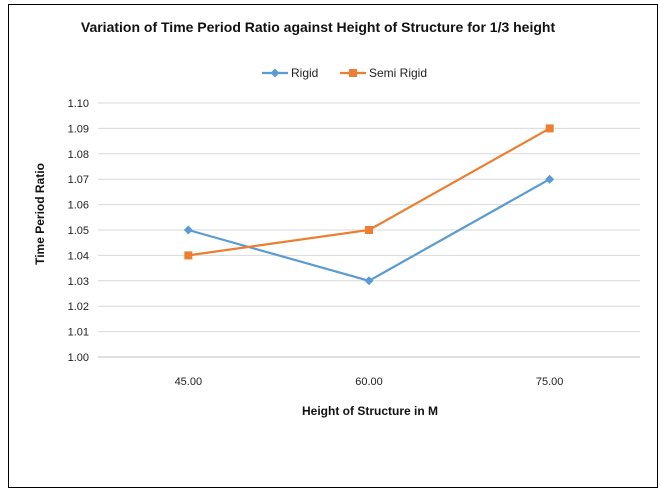  I want to click on legend-label: Rigid, so click(304, 73).